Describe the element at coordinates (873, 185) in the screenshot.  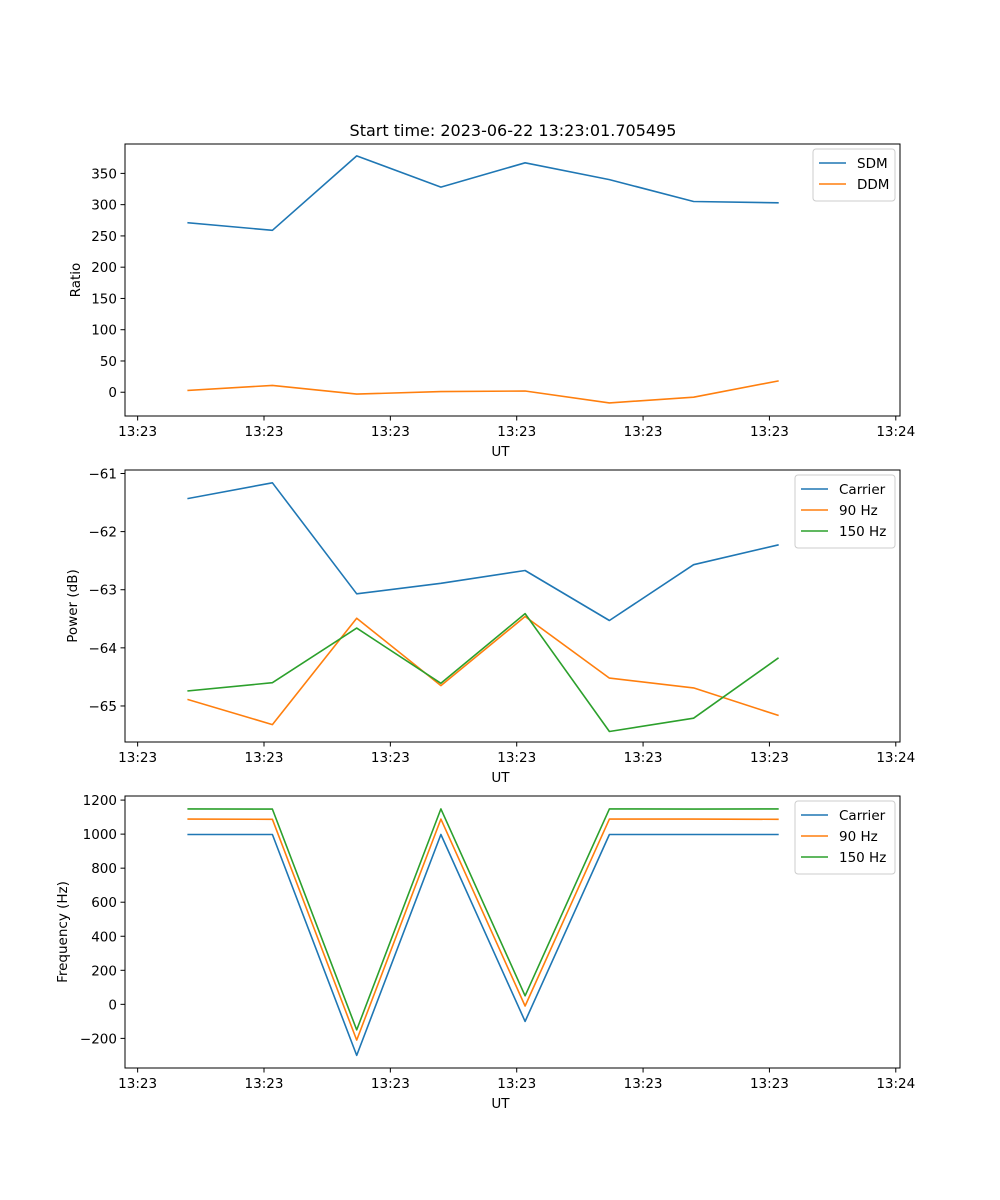
I see `legend-label: DDM` at that location.